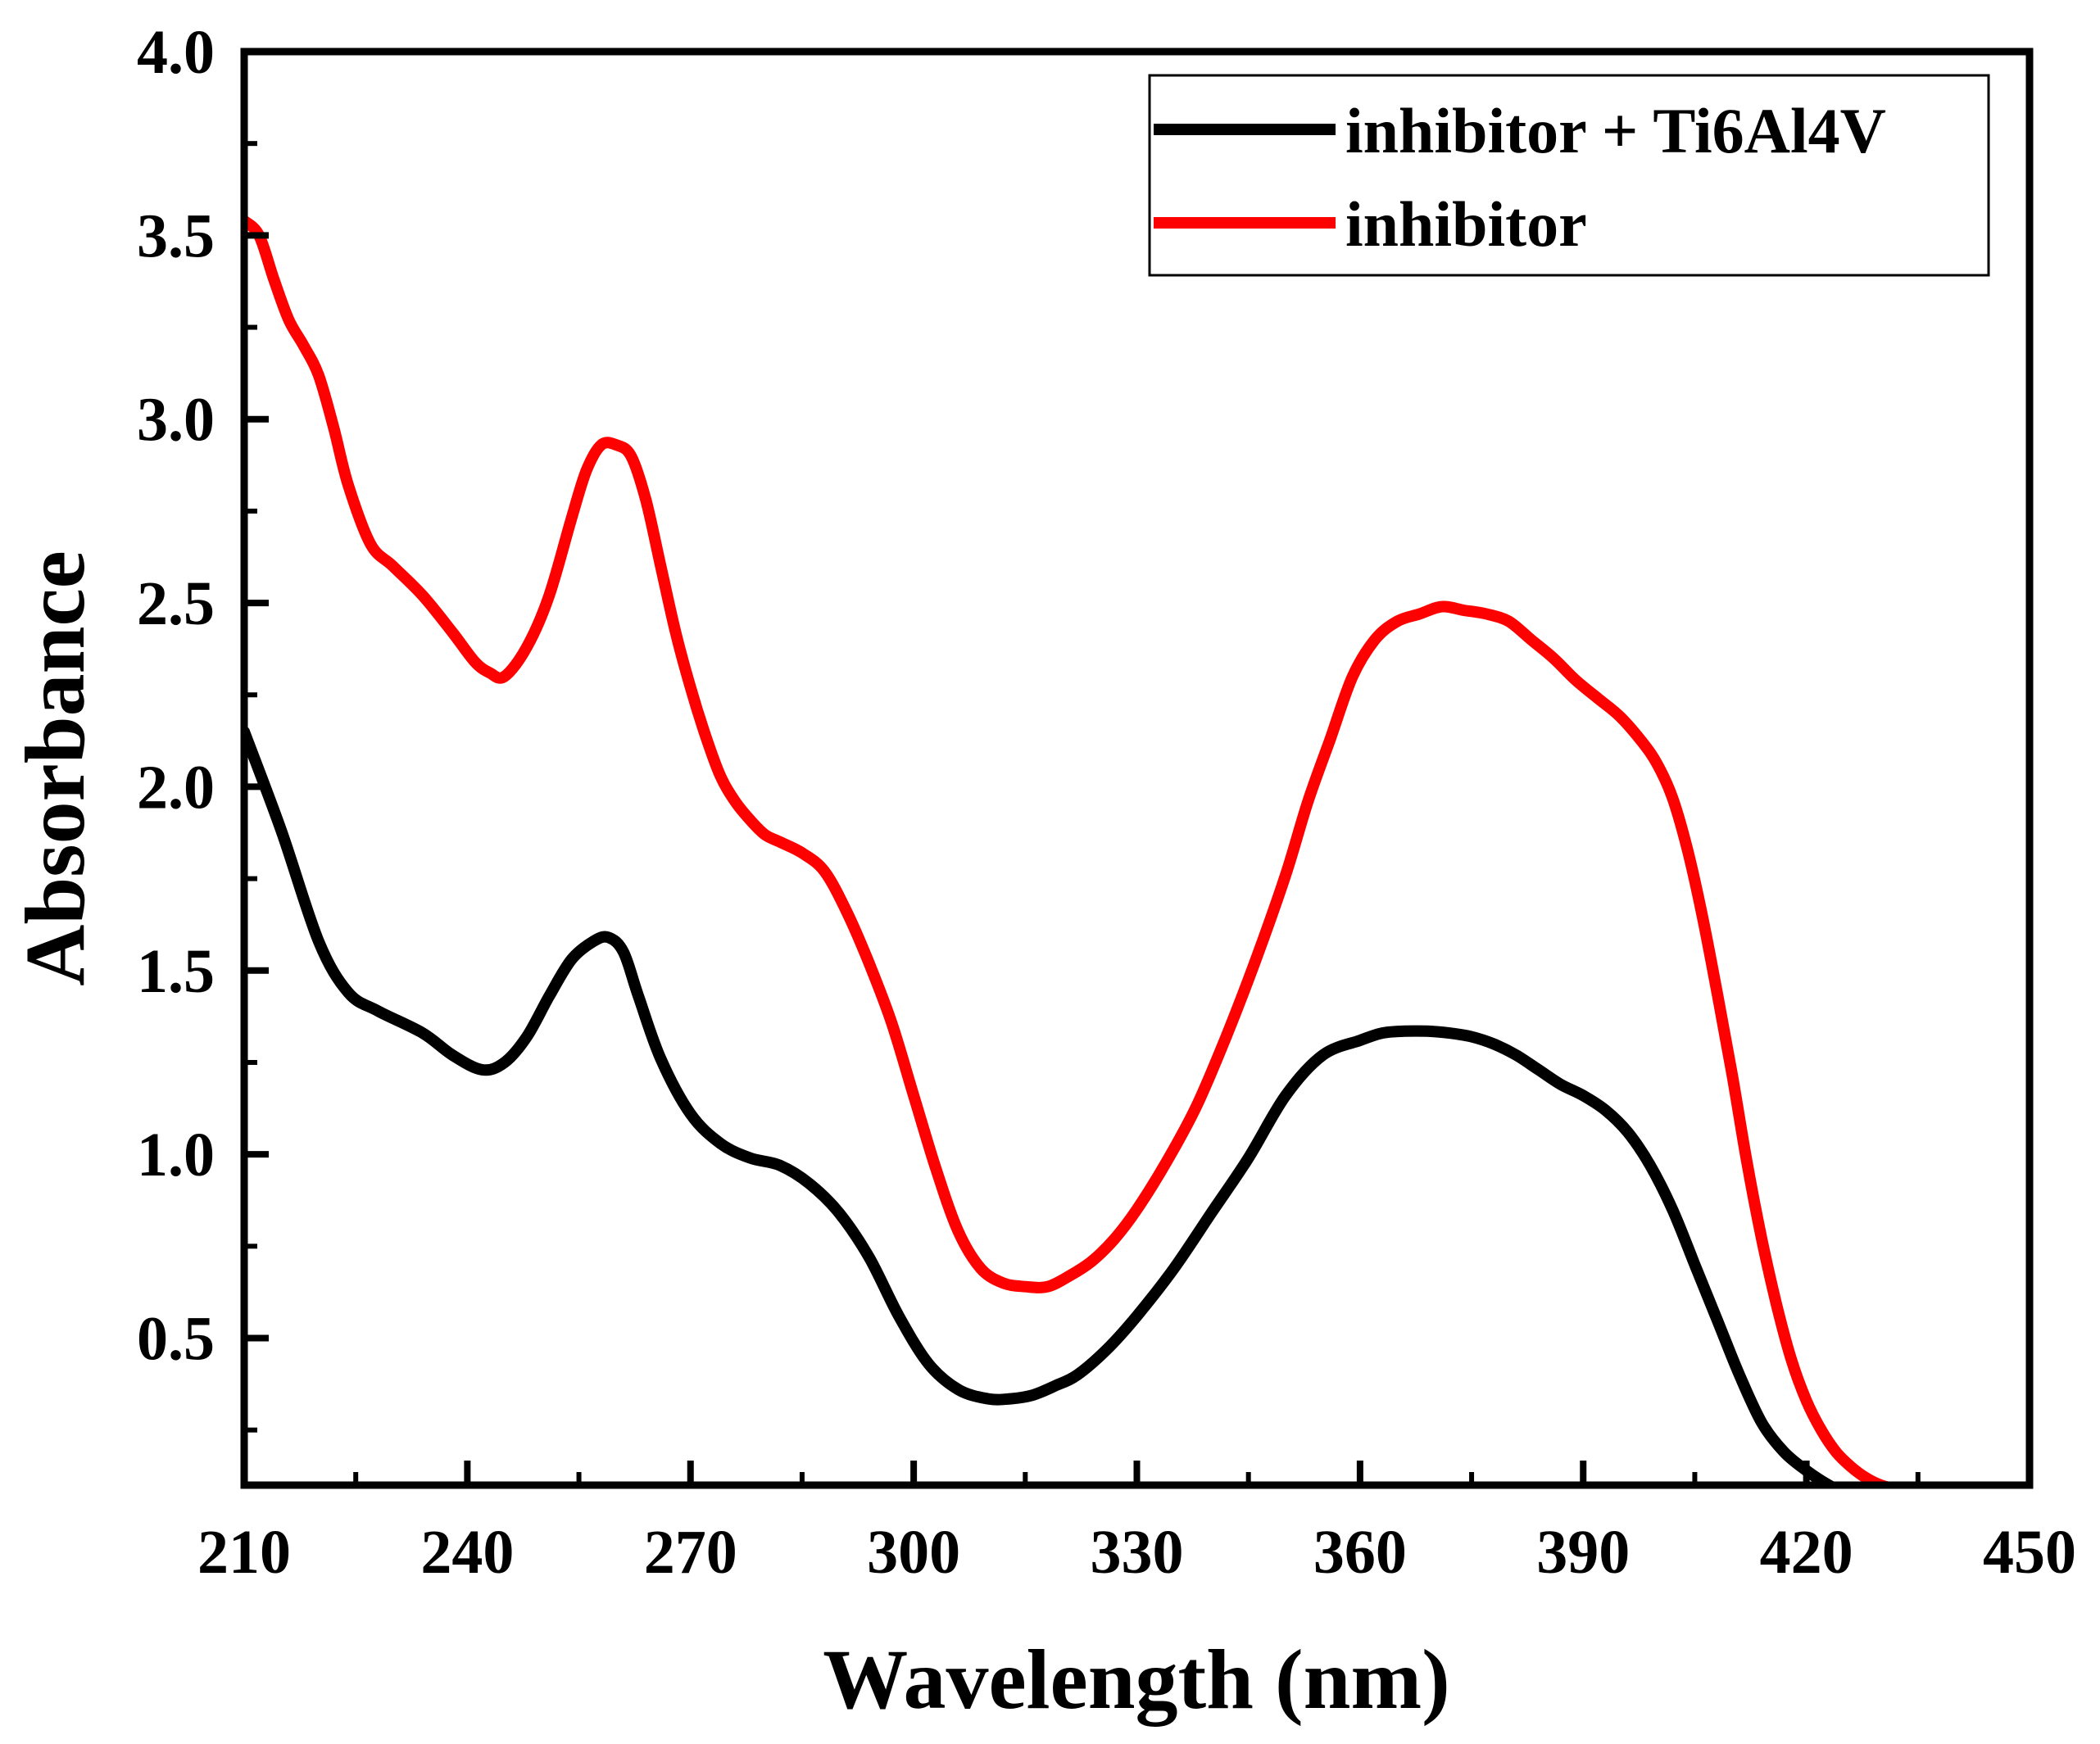 Image resolution: width=2100 pixels, height=1744 pixels. I want to click on legend-box, so click(1569, 176).